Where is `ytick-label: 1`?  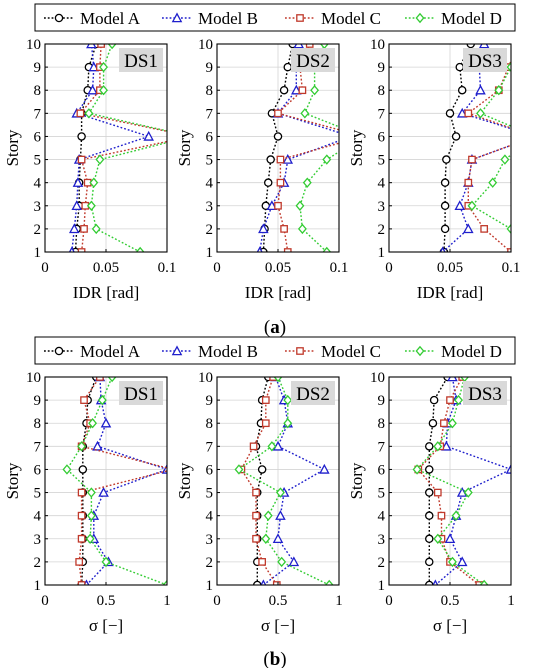
ytick-label: 1 is located at coordinates (210, 253).